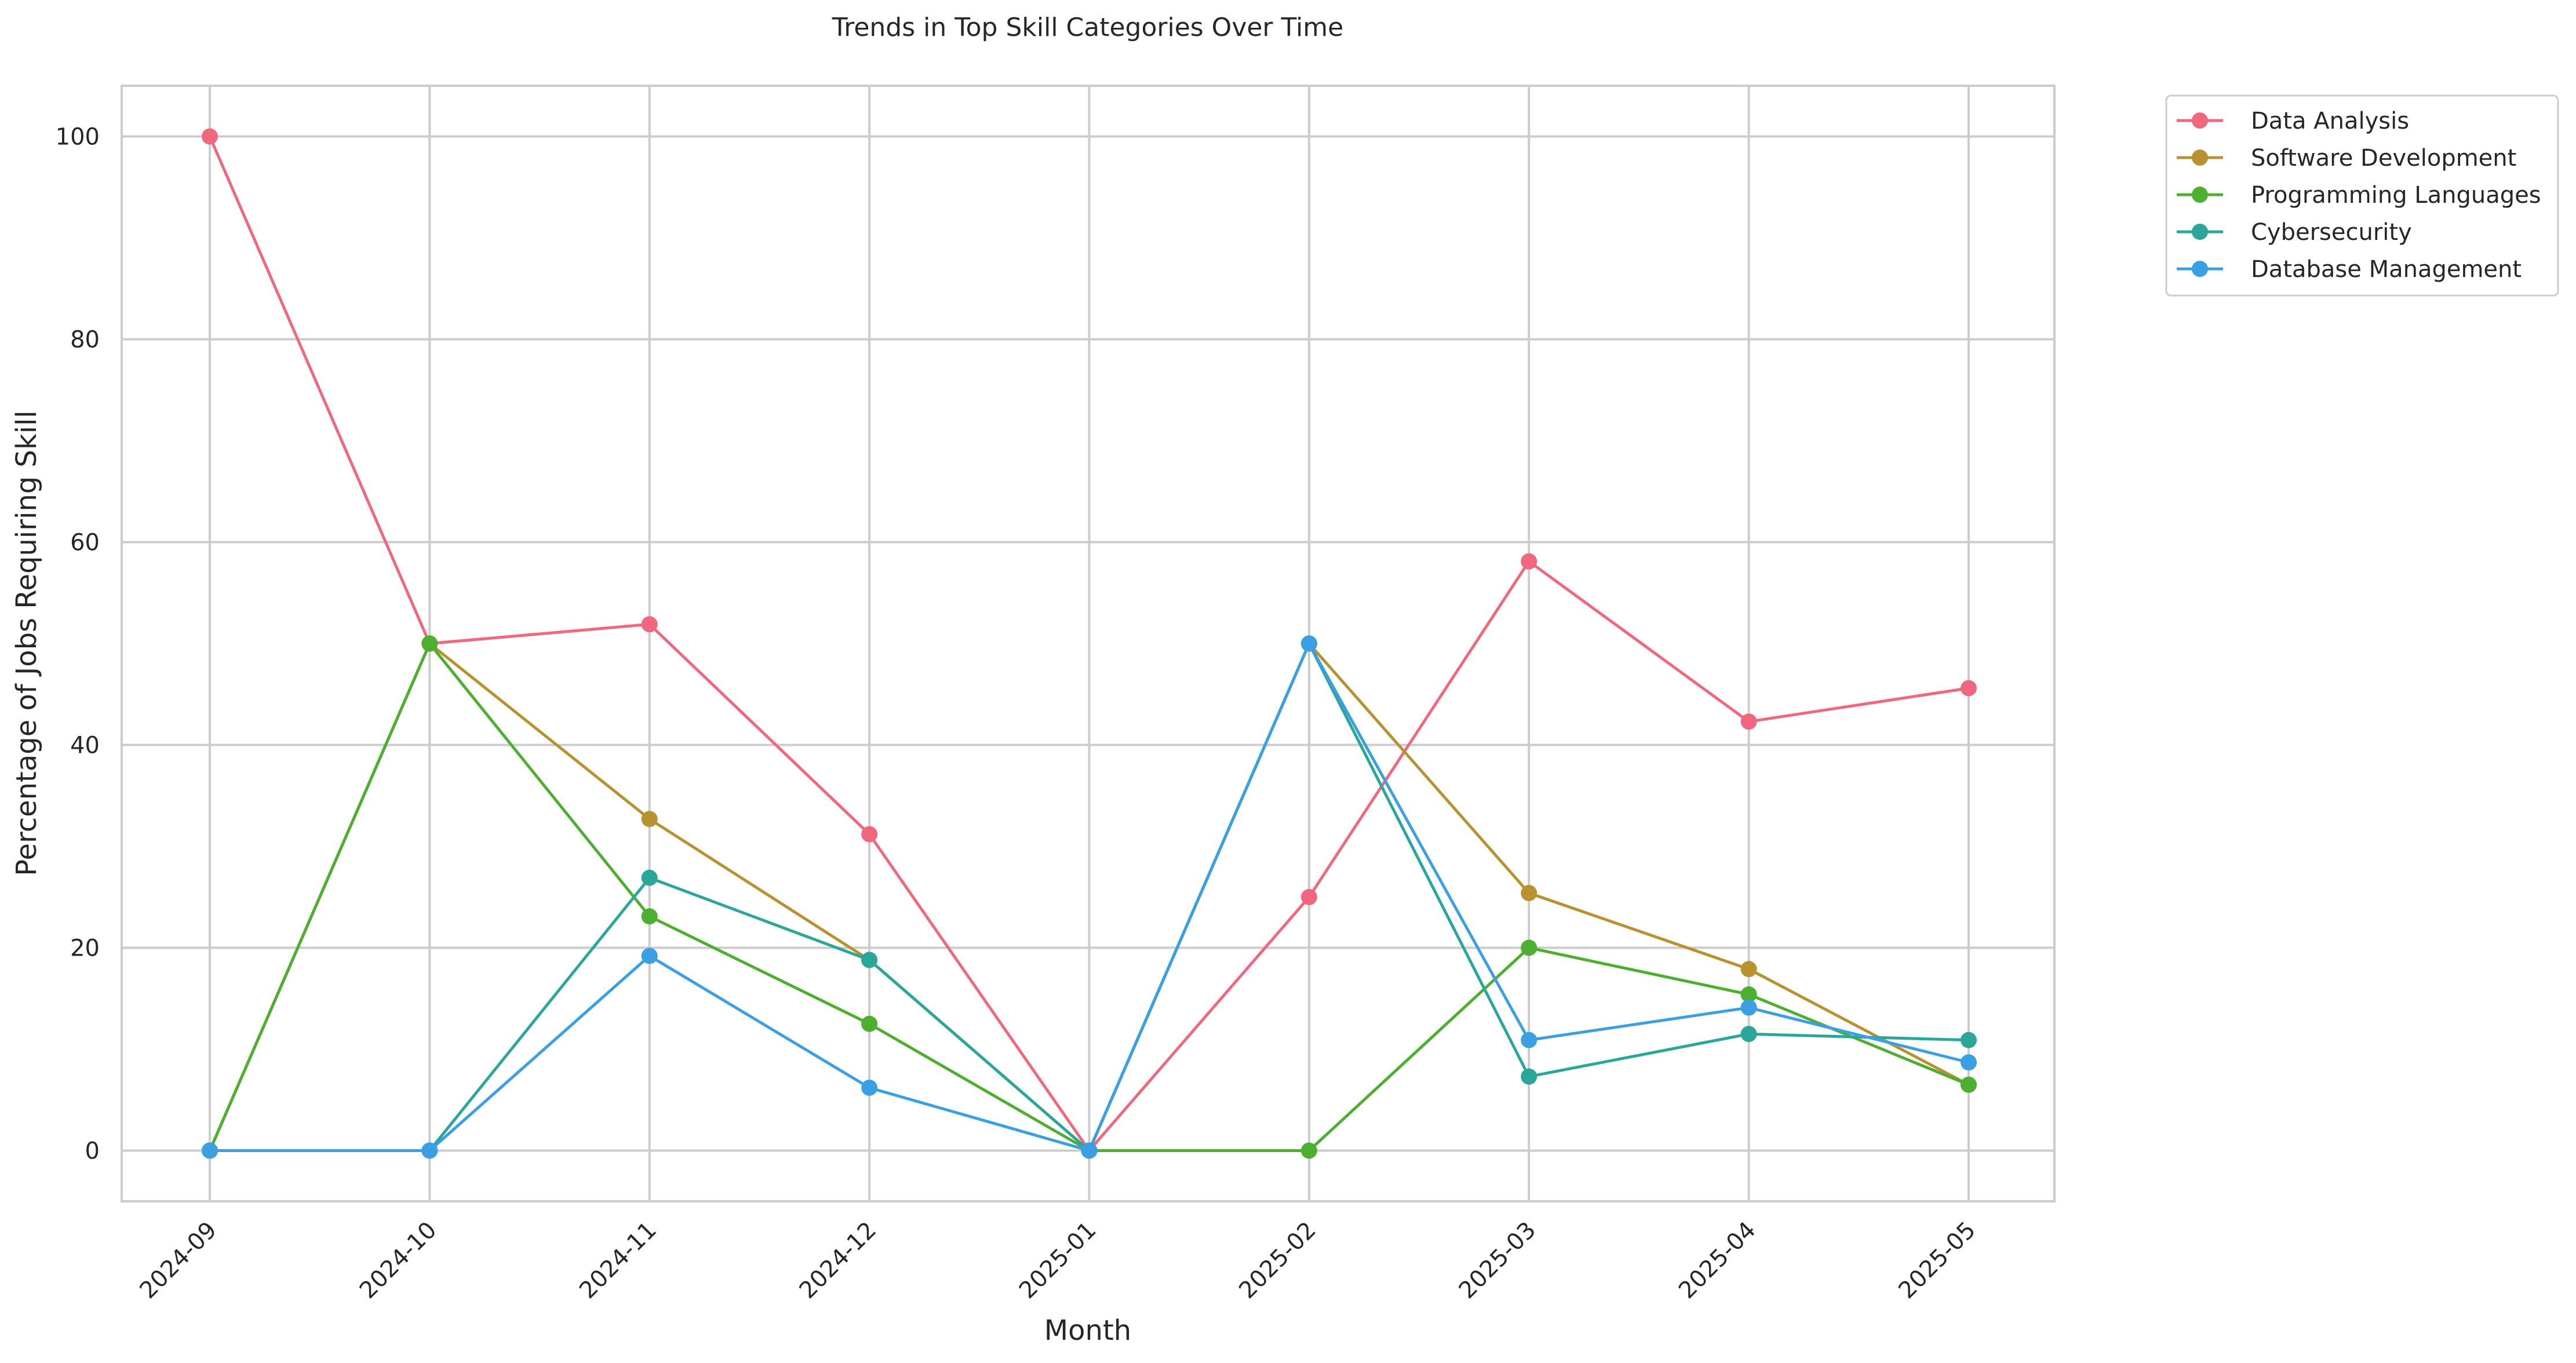 Image resolution: width=2576 pixels, height=1363 pixels. I want to click on y-tick-label: 100, so click(78, 137).